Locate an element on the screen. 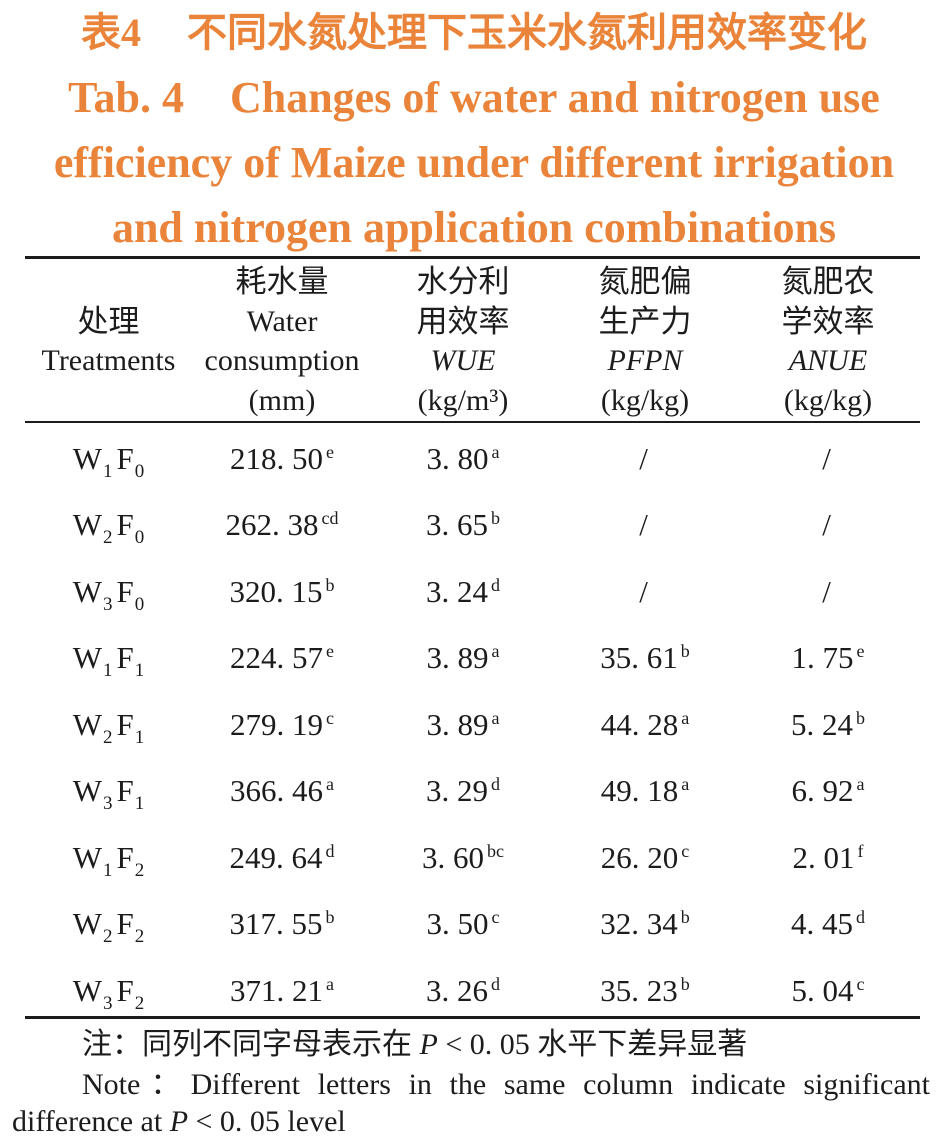 The height and width of the screenshot is (1146, 948). header-treatment-en: Treatments is located at coordinates (108, 360).